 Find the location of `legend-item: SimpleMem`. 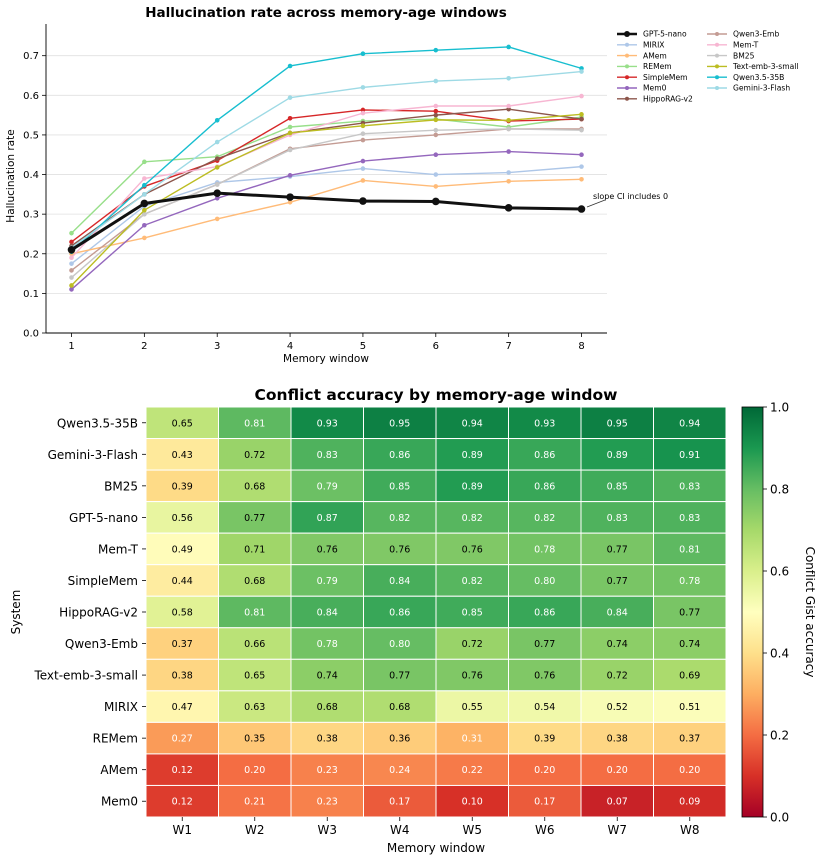

legend-item: SimpleMem is located at coordinates (652, 77).